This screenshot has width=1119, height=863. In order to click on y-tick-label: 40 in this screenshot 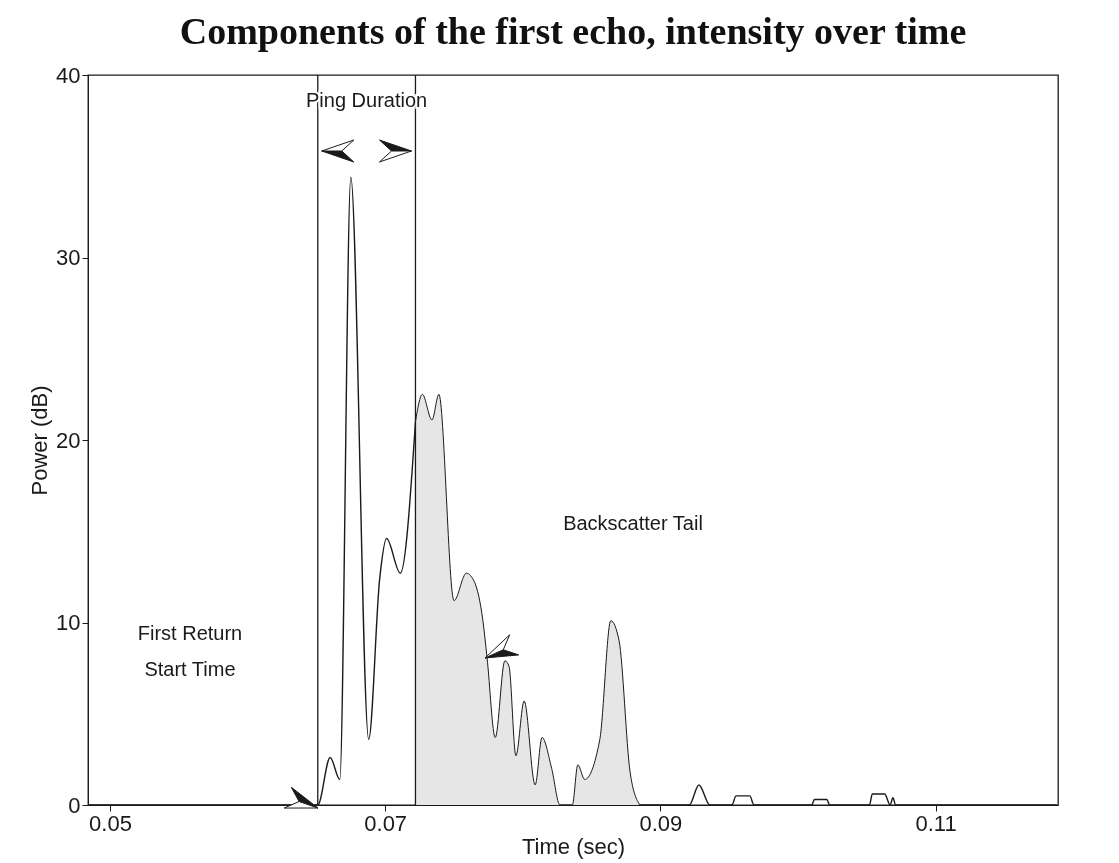, I will do `click(68, 75)`.